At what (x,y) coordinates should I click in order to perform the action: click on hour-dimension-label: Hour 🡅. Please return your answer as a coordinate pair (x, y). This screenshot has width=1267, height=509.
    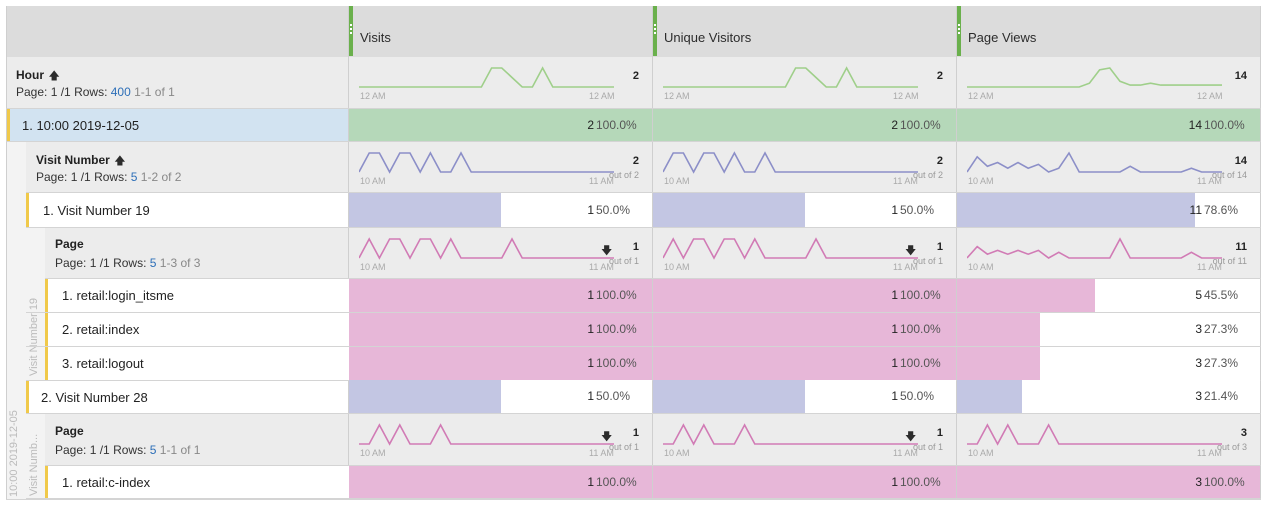
    Looking at the image, I should click on (38, 76).